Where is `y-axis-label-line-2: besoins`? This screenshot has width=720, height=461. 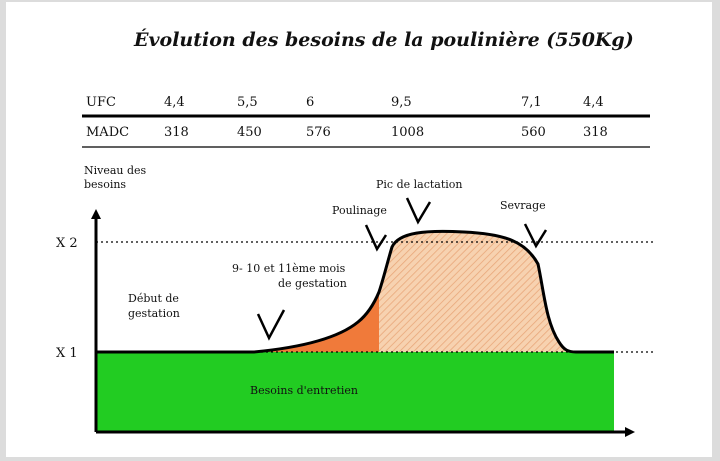 y-axis-label-line-2: besoins is located at coordinates (105, 184).